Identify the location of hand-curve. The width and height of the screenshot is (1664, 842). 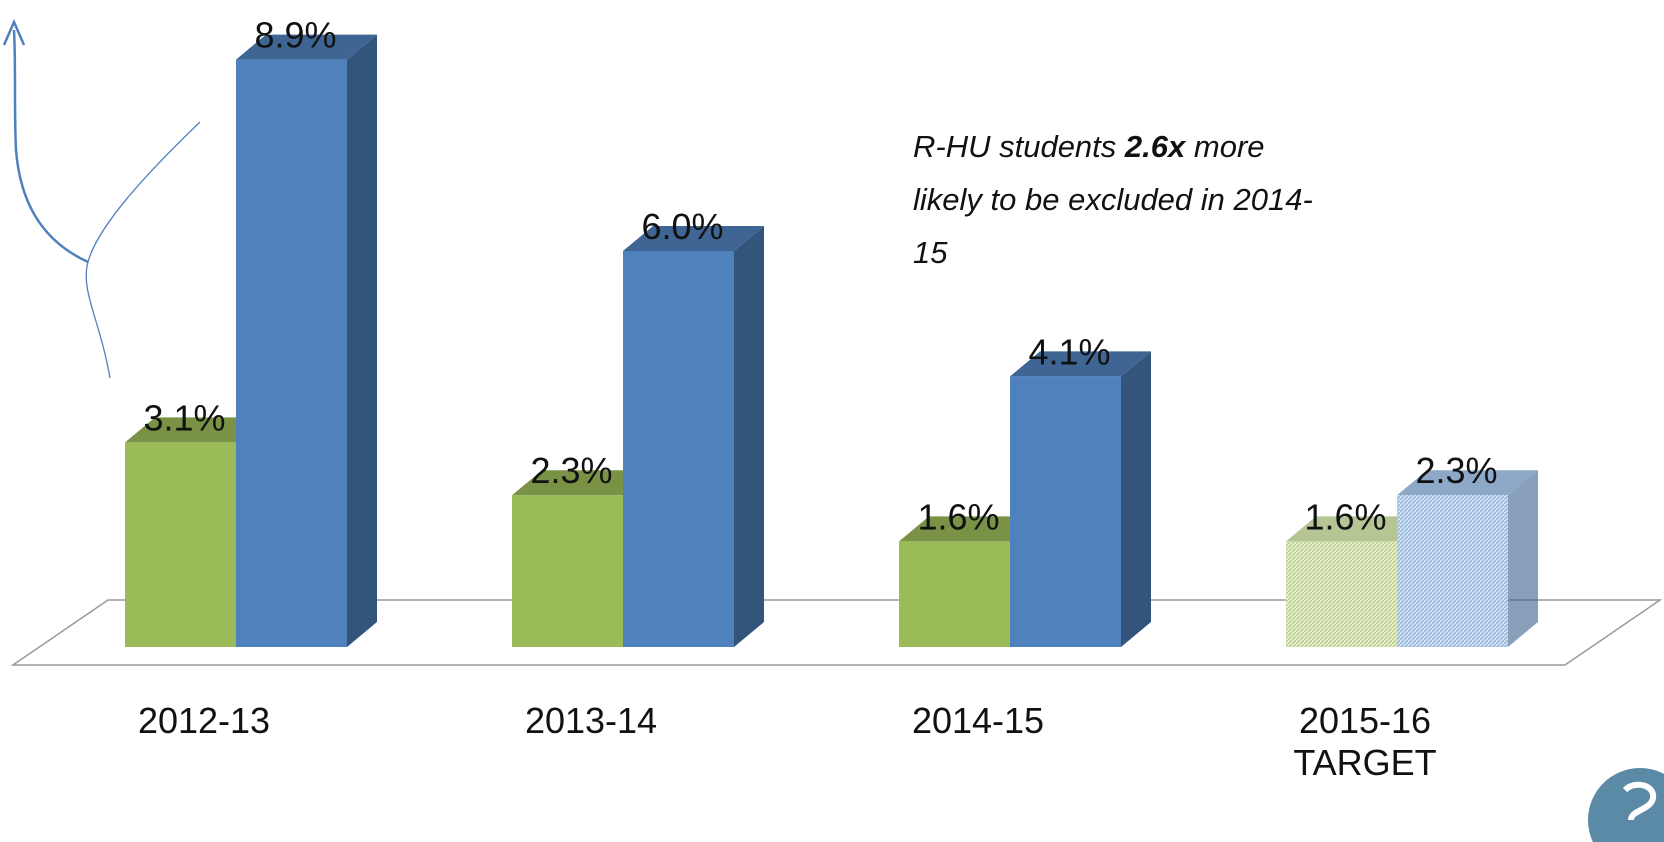
(143, 250).